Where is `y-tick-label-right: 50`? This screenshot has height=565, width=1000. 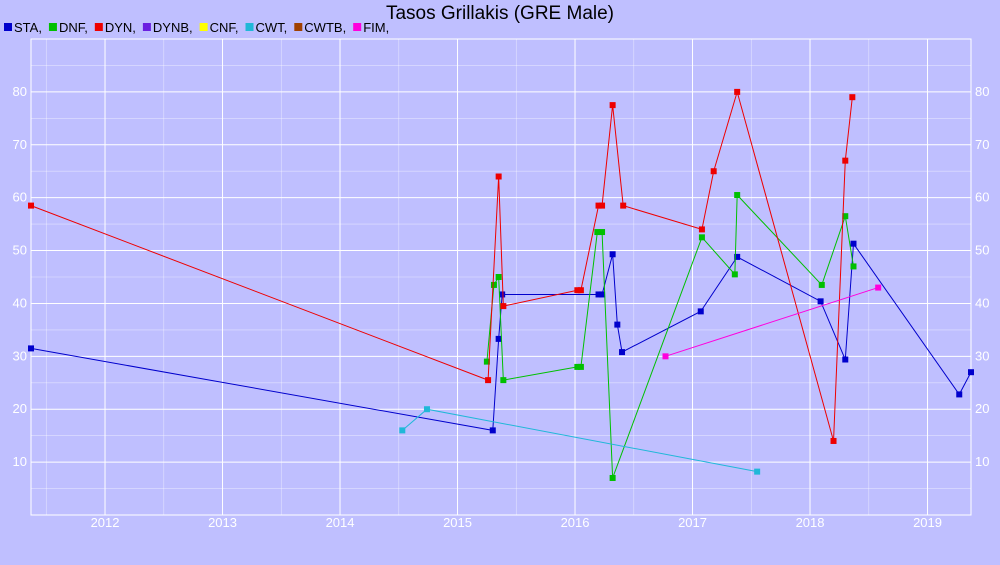 y-tick-label-right: 50 is located at coordinates (982, 250).